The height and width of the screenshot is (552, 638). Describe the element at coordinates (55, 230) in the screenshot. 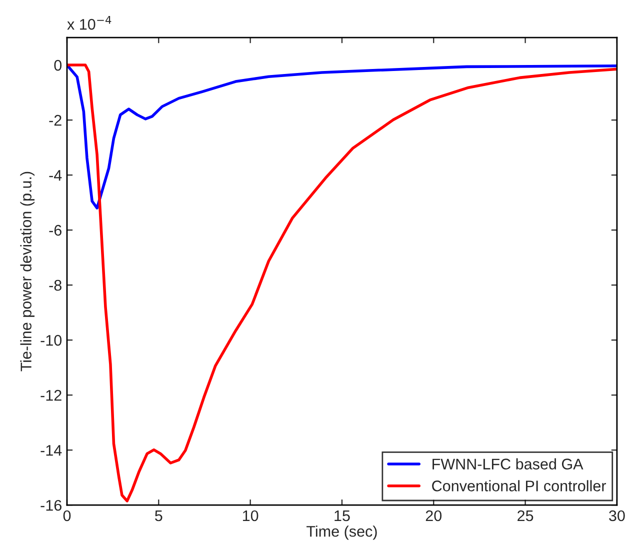

I see `y-tick-label: -6` at that location.